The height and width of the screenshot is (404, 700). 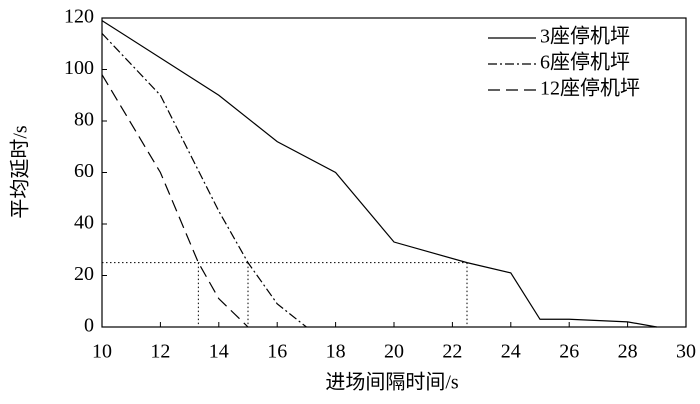 I want to click on y-tick-label: 0, so click(x=89, y=326).